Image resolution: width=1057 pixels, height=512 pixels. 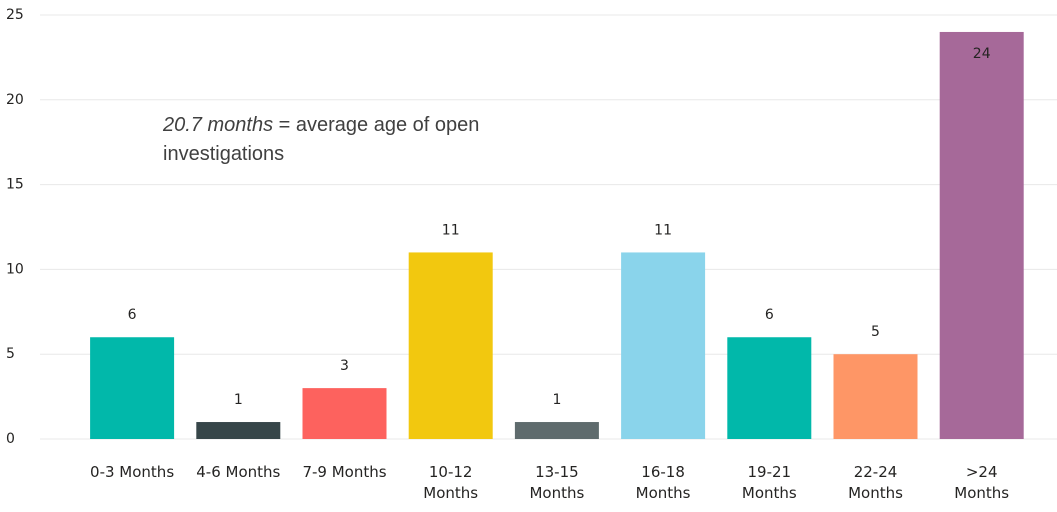 What do you see at coordinates (218, 125) in the screenshot?
I see `annotation-emphasis: 20.7 months` at bounding box center [218, 125].